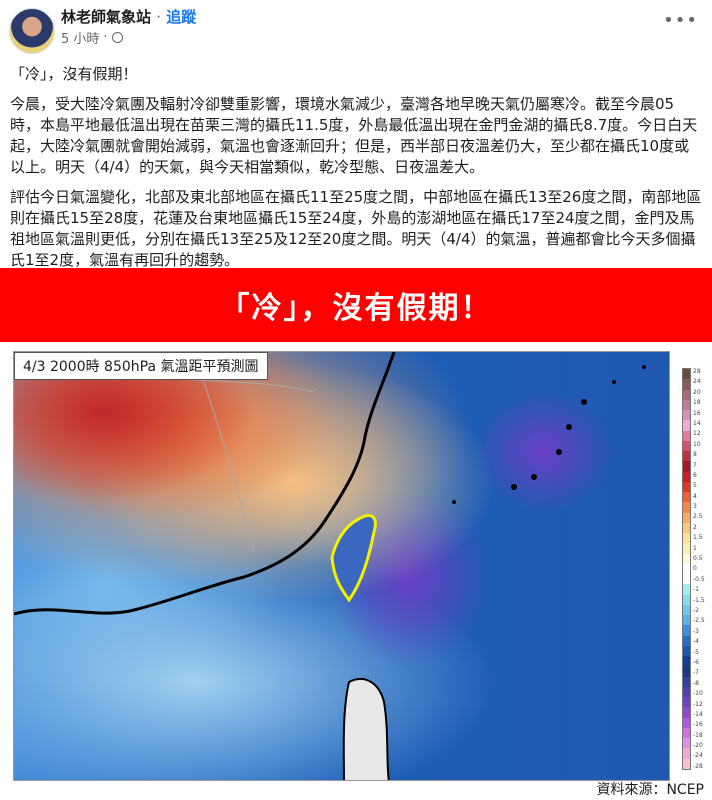 The height and width of the screenshot is (800, 712). I want to click on colorbar, so click(686, 569).